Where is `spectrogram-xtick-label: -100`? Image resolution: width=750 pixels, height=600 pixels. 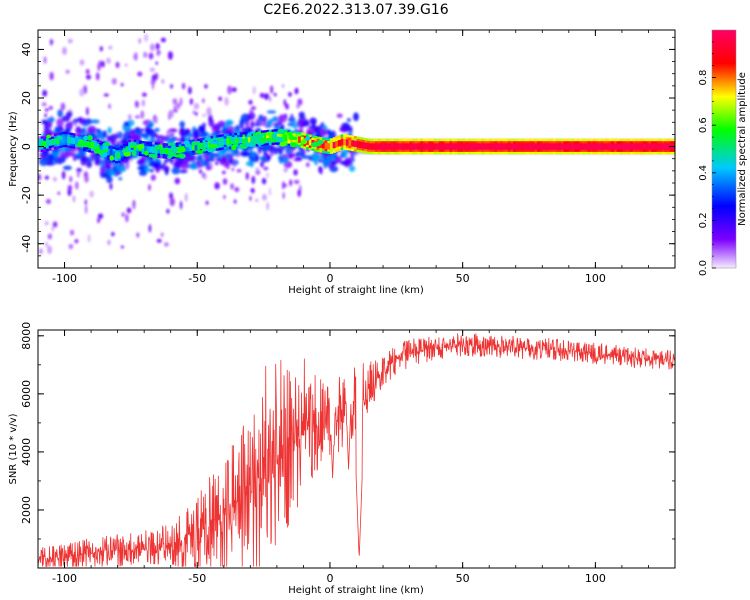
spectrogram-xtick-label: -100 is located at coordinates (64, 278).